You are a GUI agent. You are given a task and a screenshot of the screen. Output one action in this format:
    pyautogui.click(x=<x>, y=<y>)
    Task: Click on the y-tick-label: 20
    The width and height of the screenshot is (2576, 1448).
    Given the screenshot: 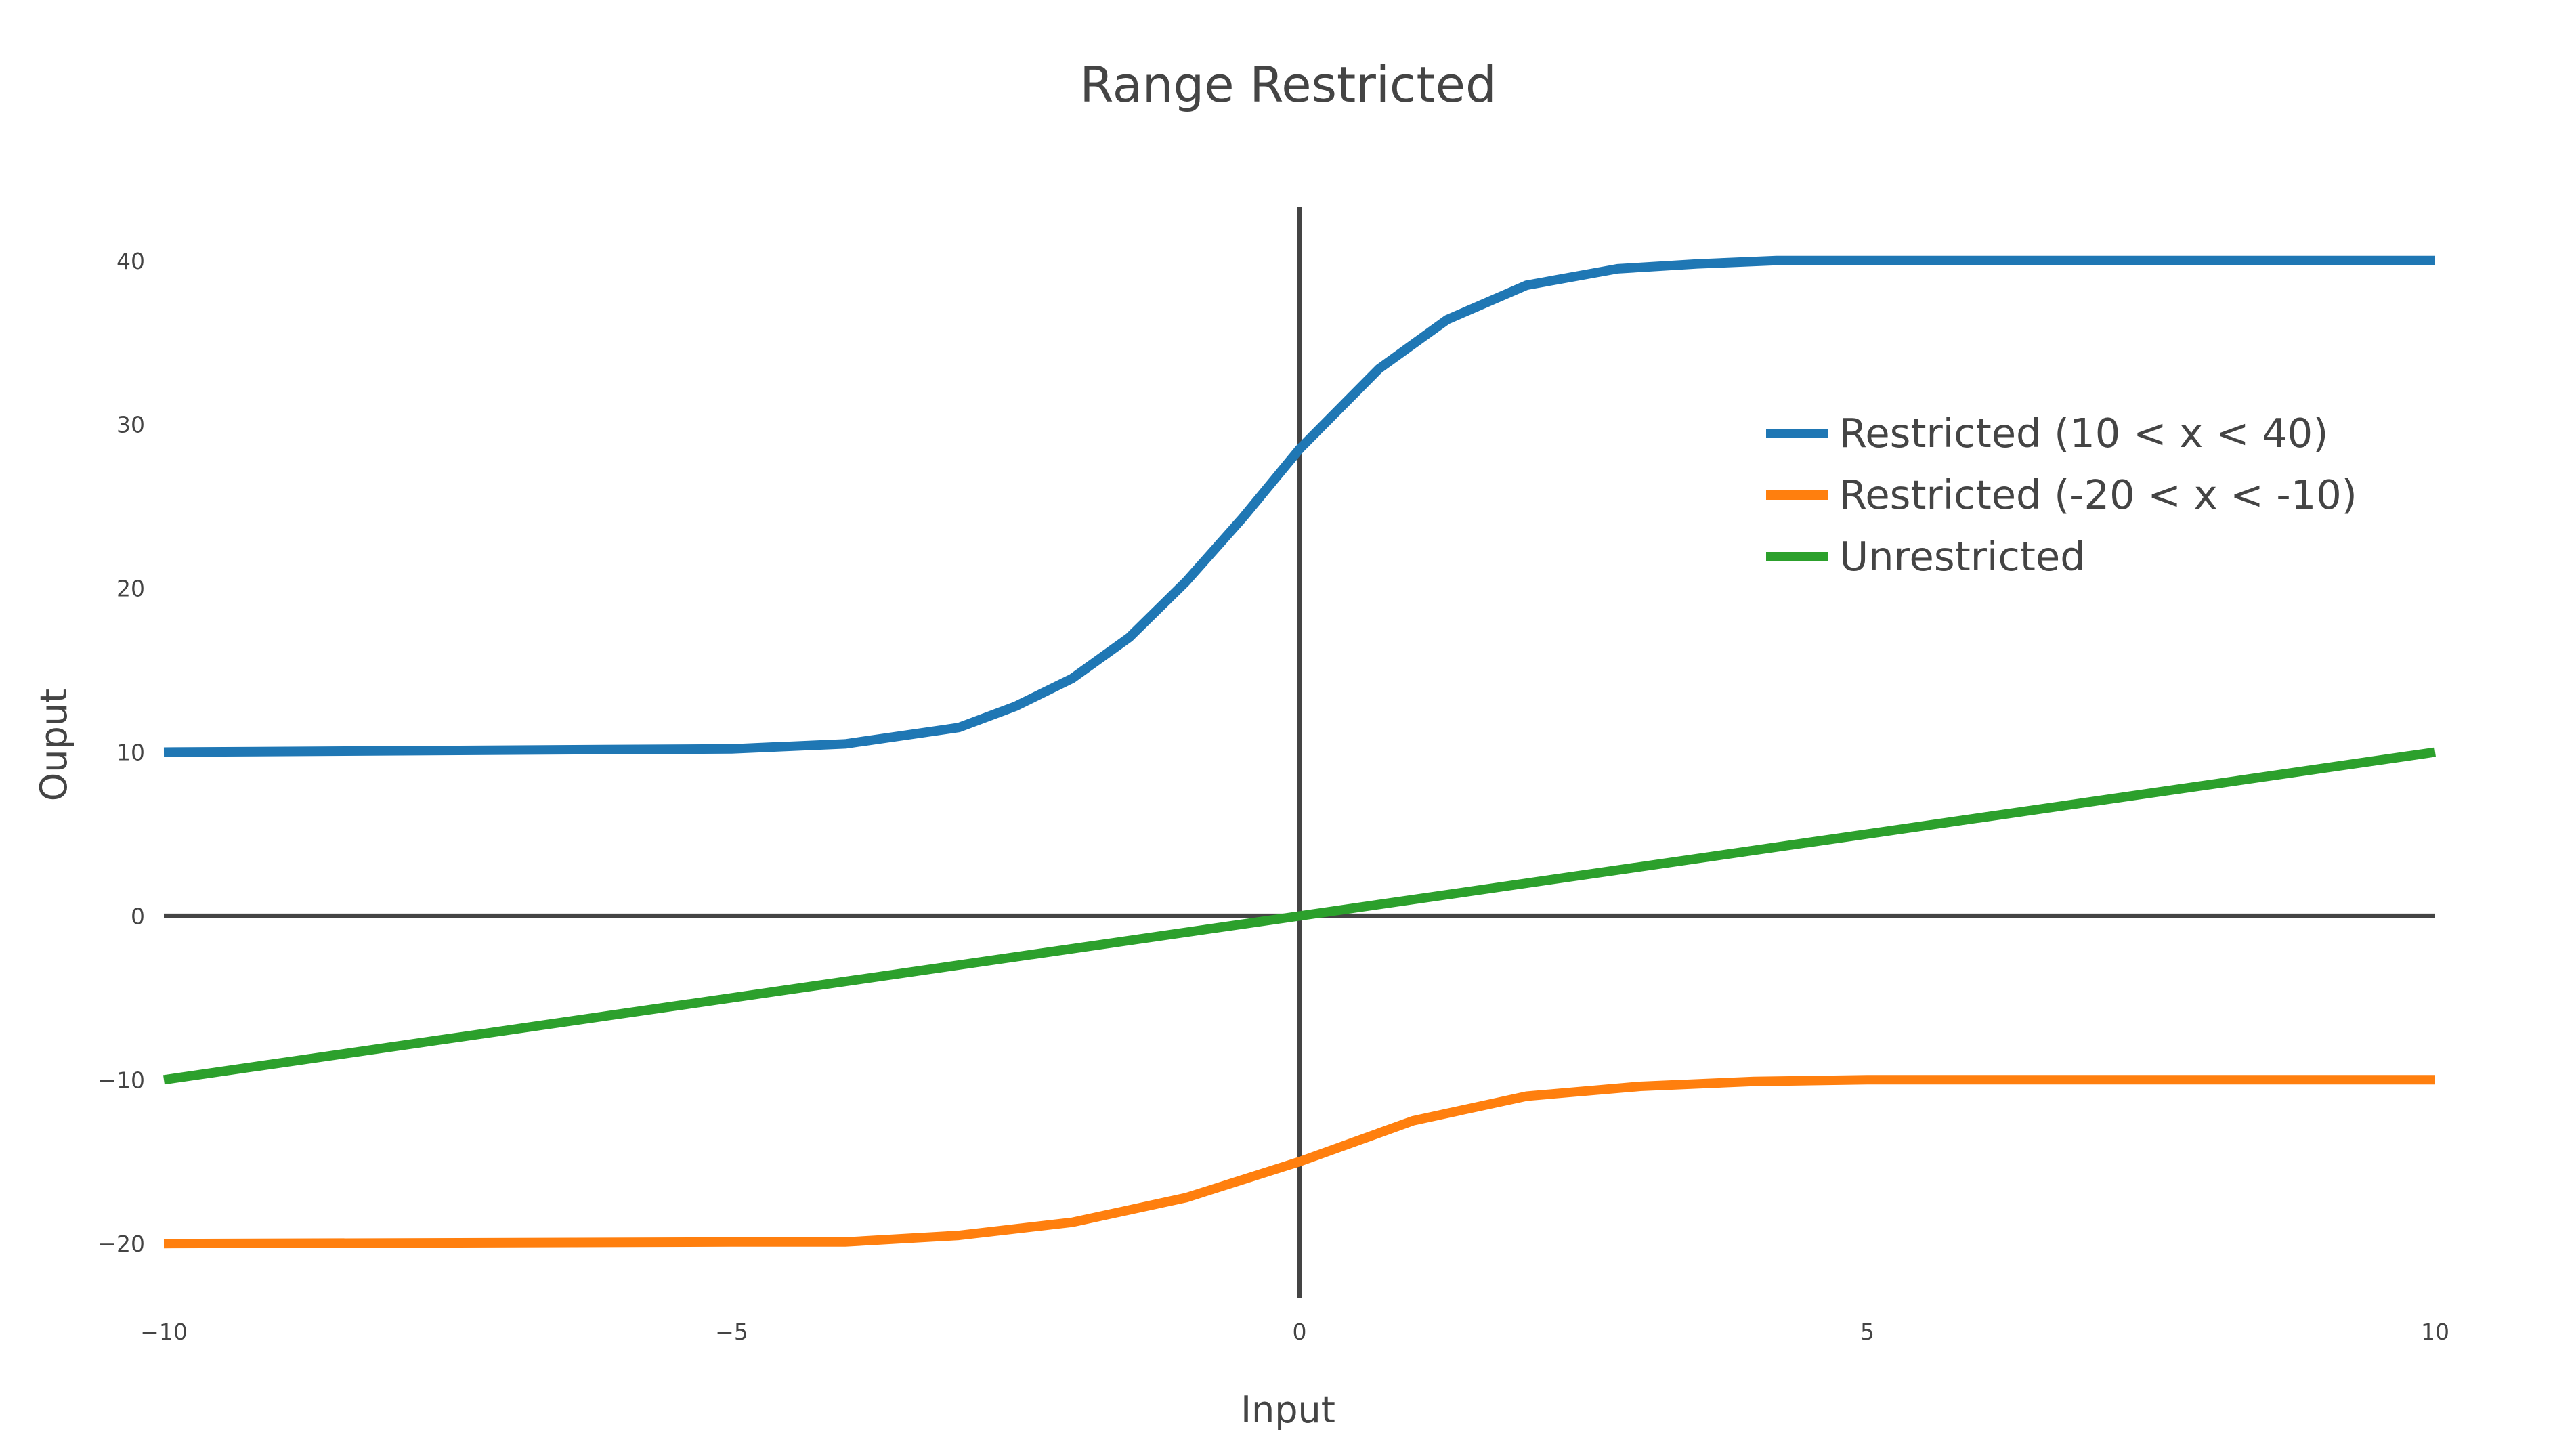 What is the action you would take?
    pyautogui.click(x=130, y=589)
    